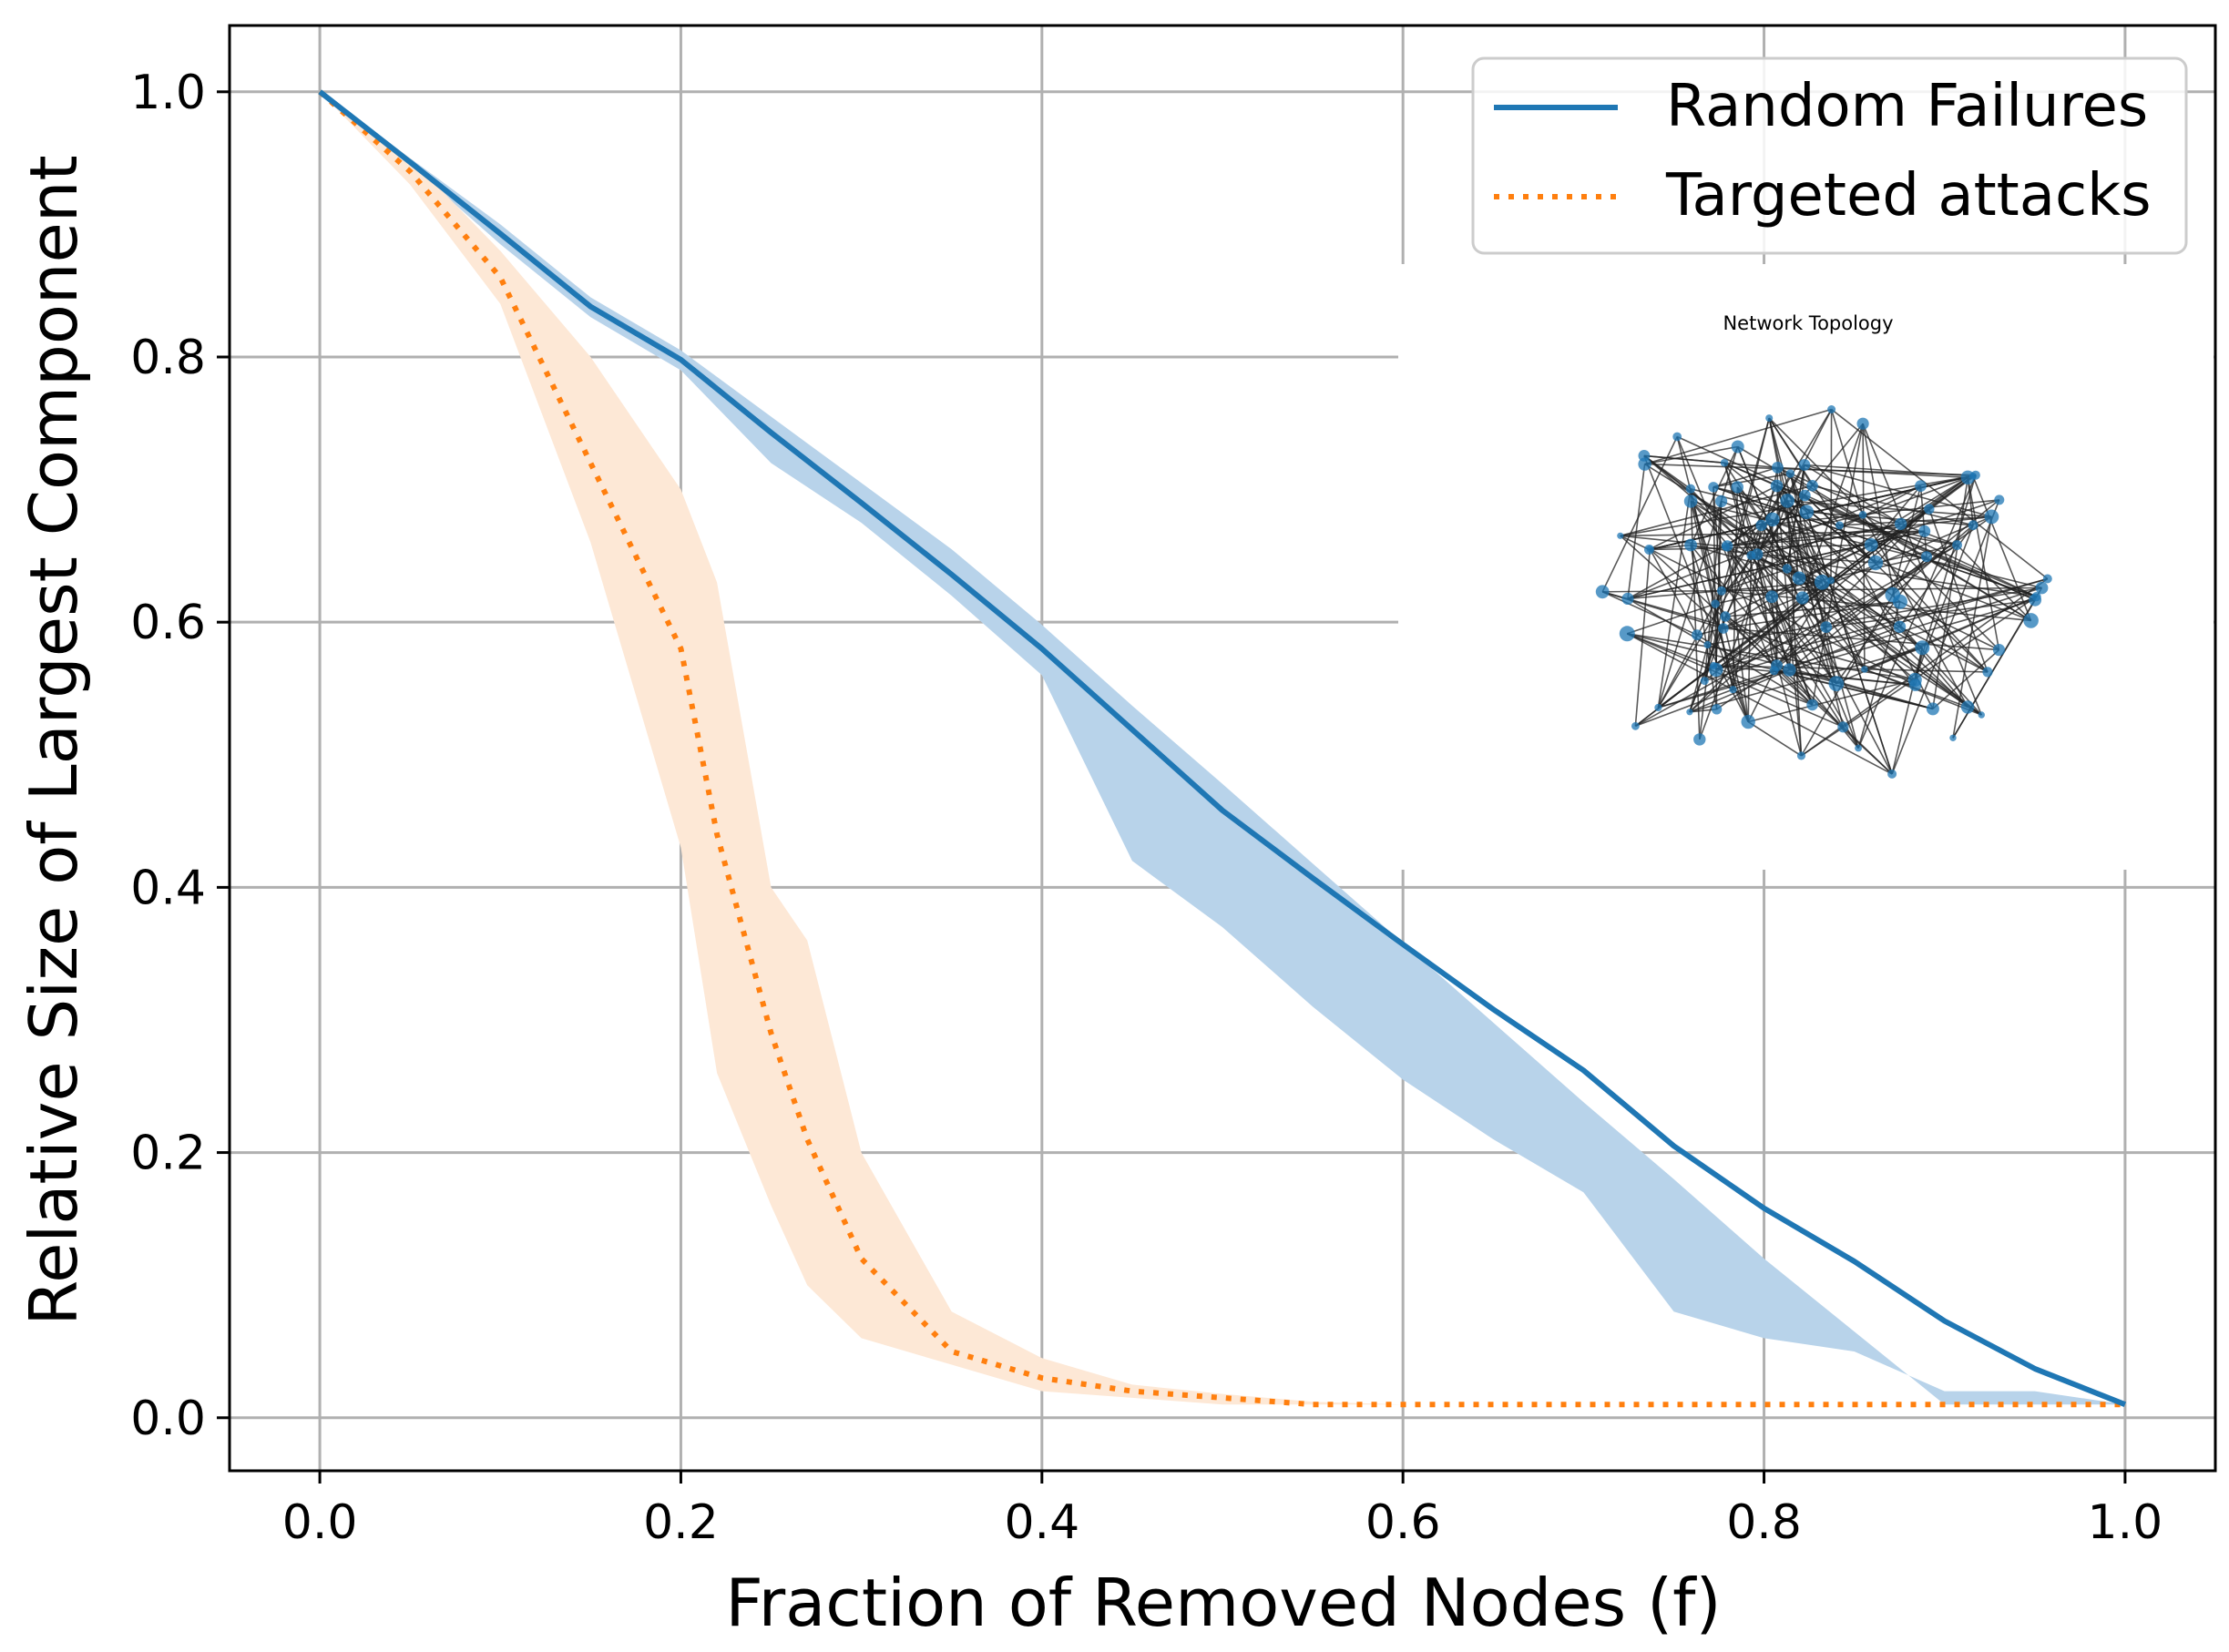  Describe the element at coordinates (1808, 323) in the screenshot. I see `inset-title: Network Topology` at that location.